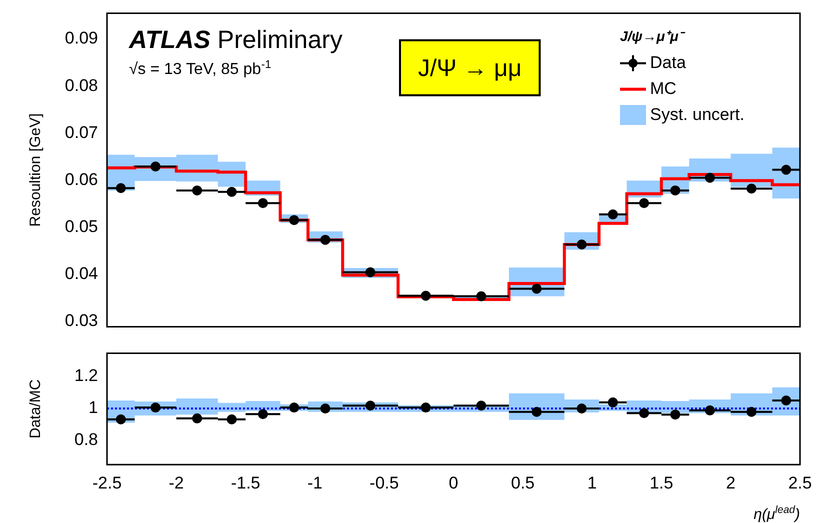 The width and height of the screenshot is (823, 523). I want to click on x-tick-label: -1, so click(314, 482).